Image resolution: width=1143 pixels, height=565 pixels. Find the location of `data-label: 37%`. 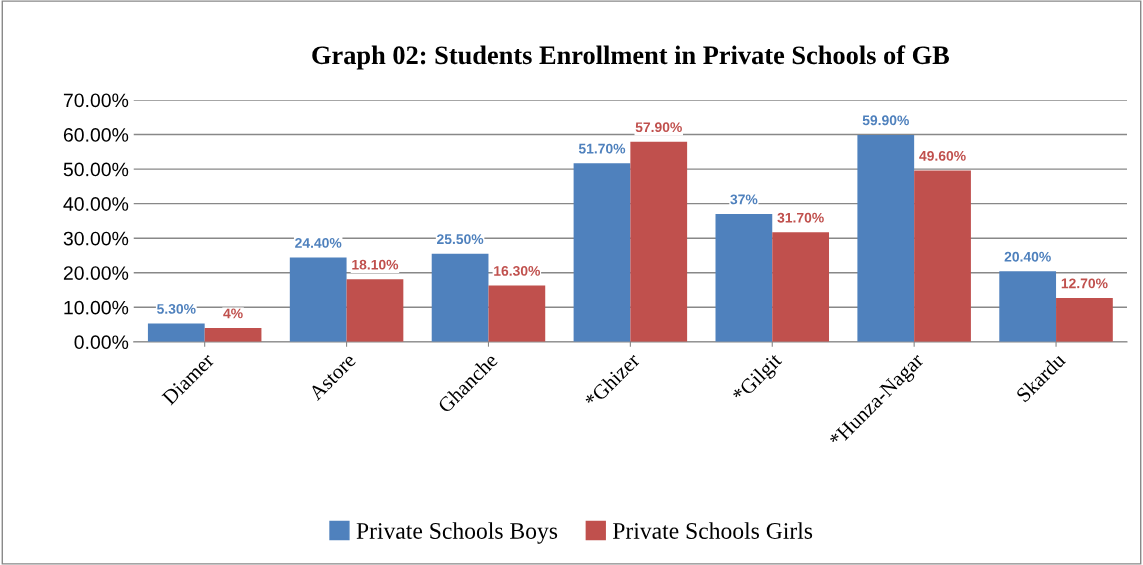

data-label: 37% is located at coordinates (744, 199).